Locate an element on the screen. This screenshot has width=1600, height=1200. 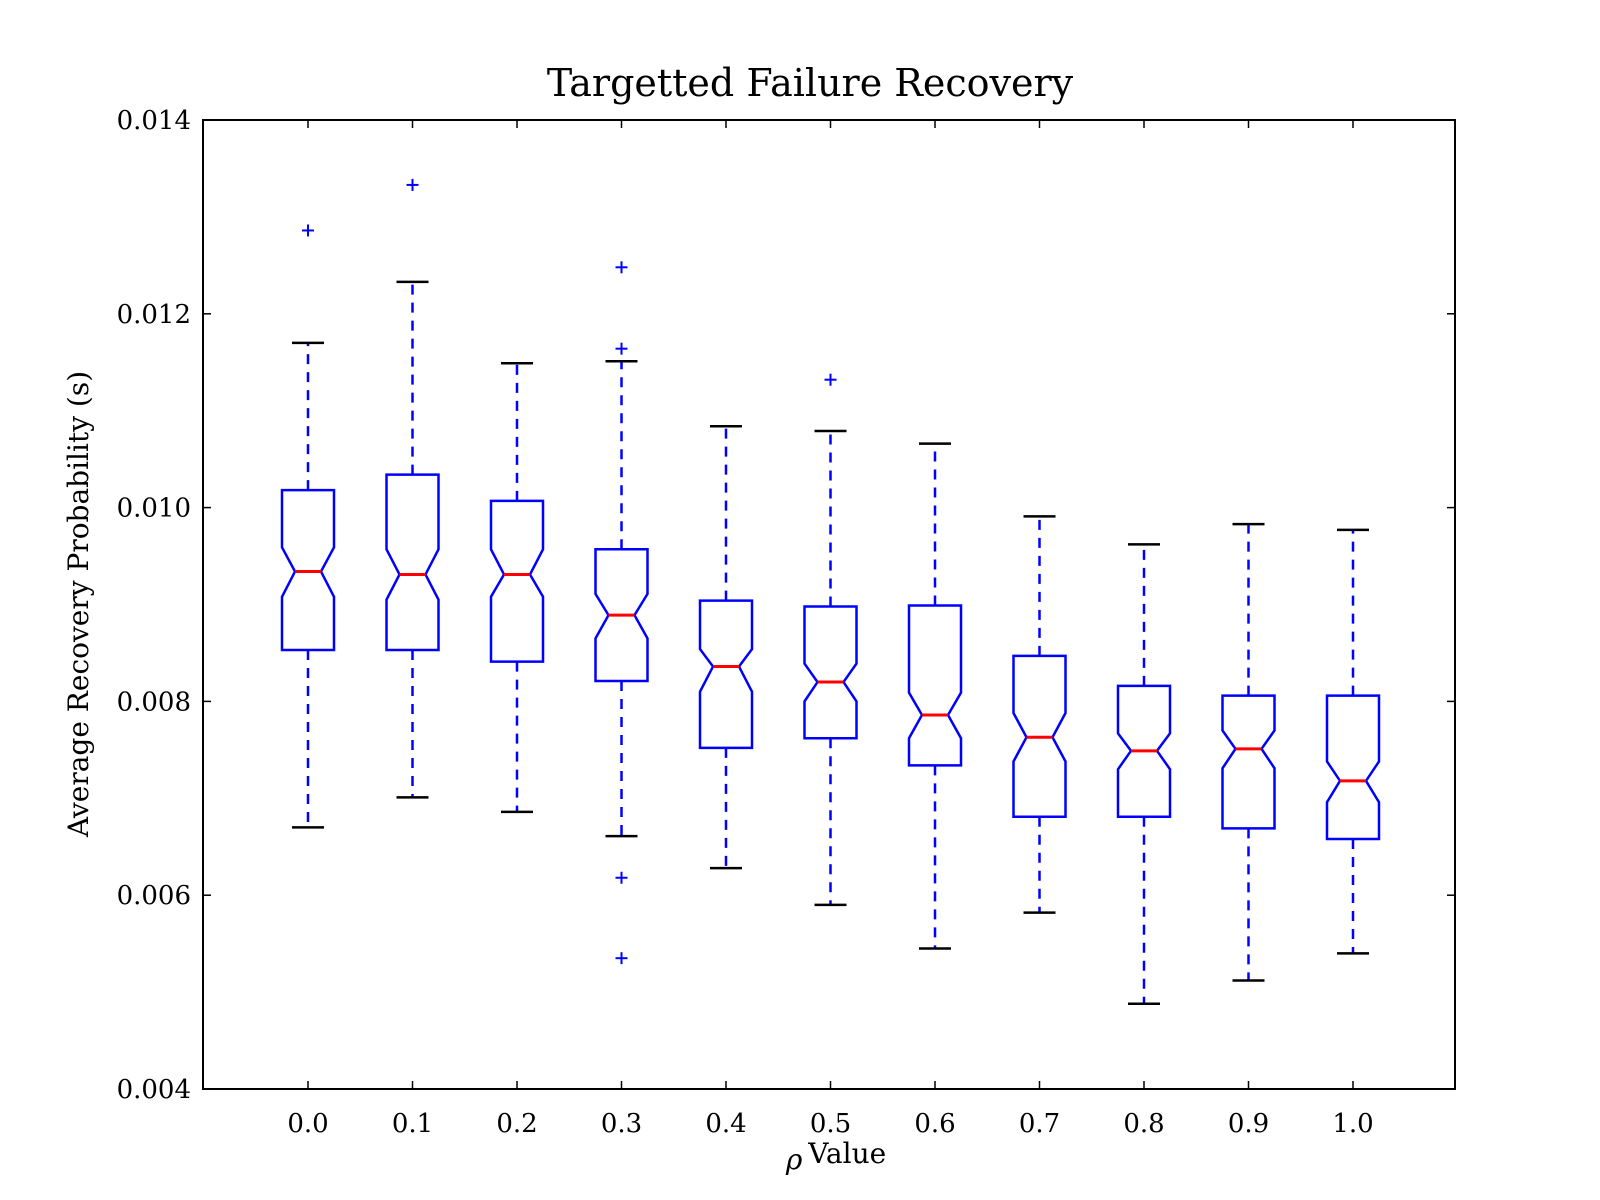
y-tick-label: 0.004 is located at coordinates (154, 1090).